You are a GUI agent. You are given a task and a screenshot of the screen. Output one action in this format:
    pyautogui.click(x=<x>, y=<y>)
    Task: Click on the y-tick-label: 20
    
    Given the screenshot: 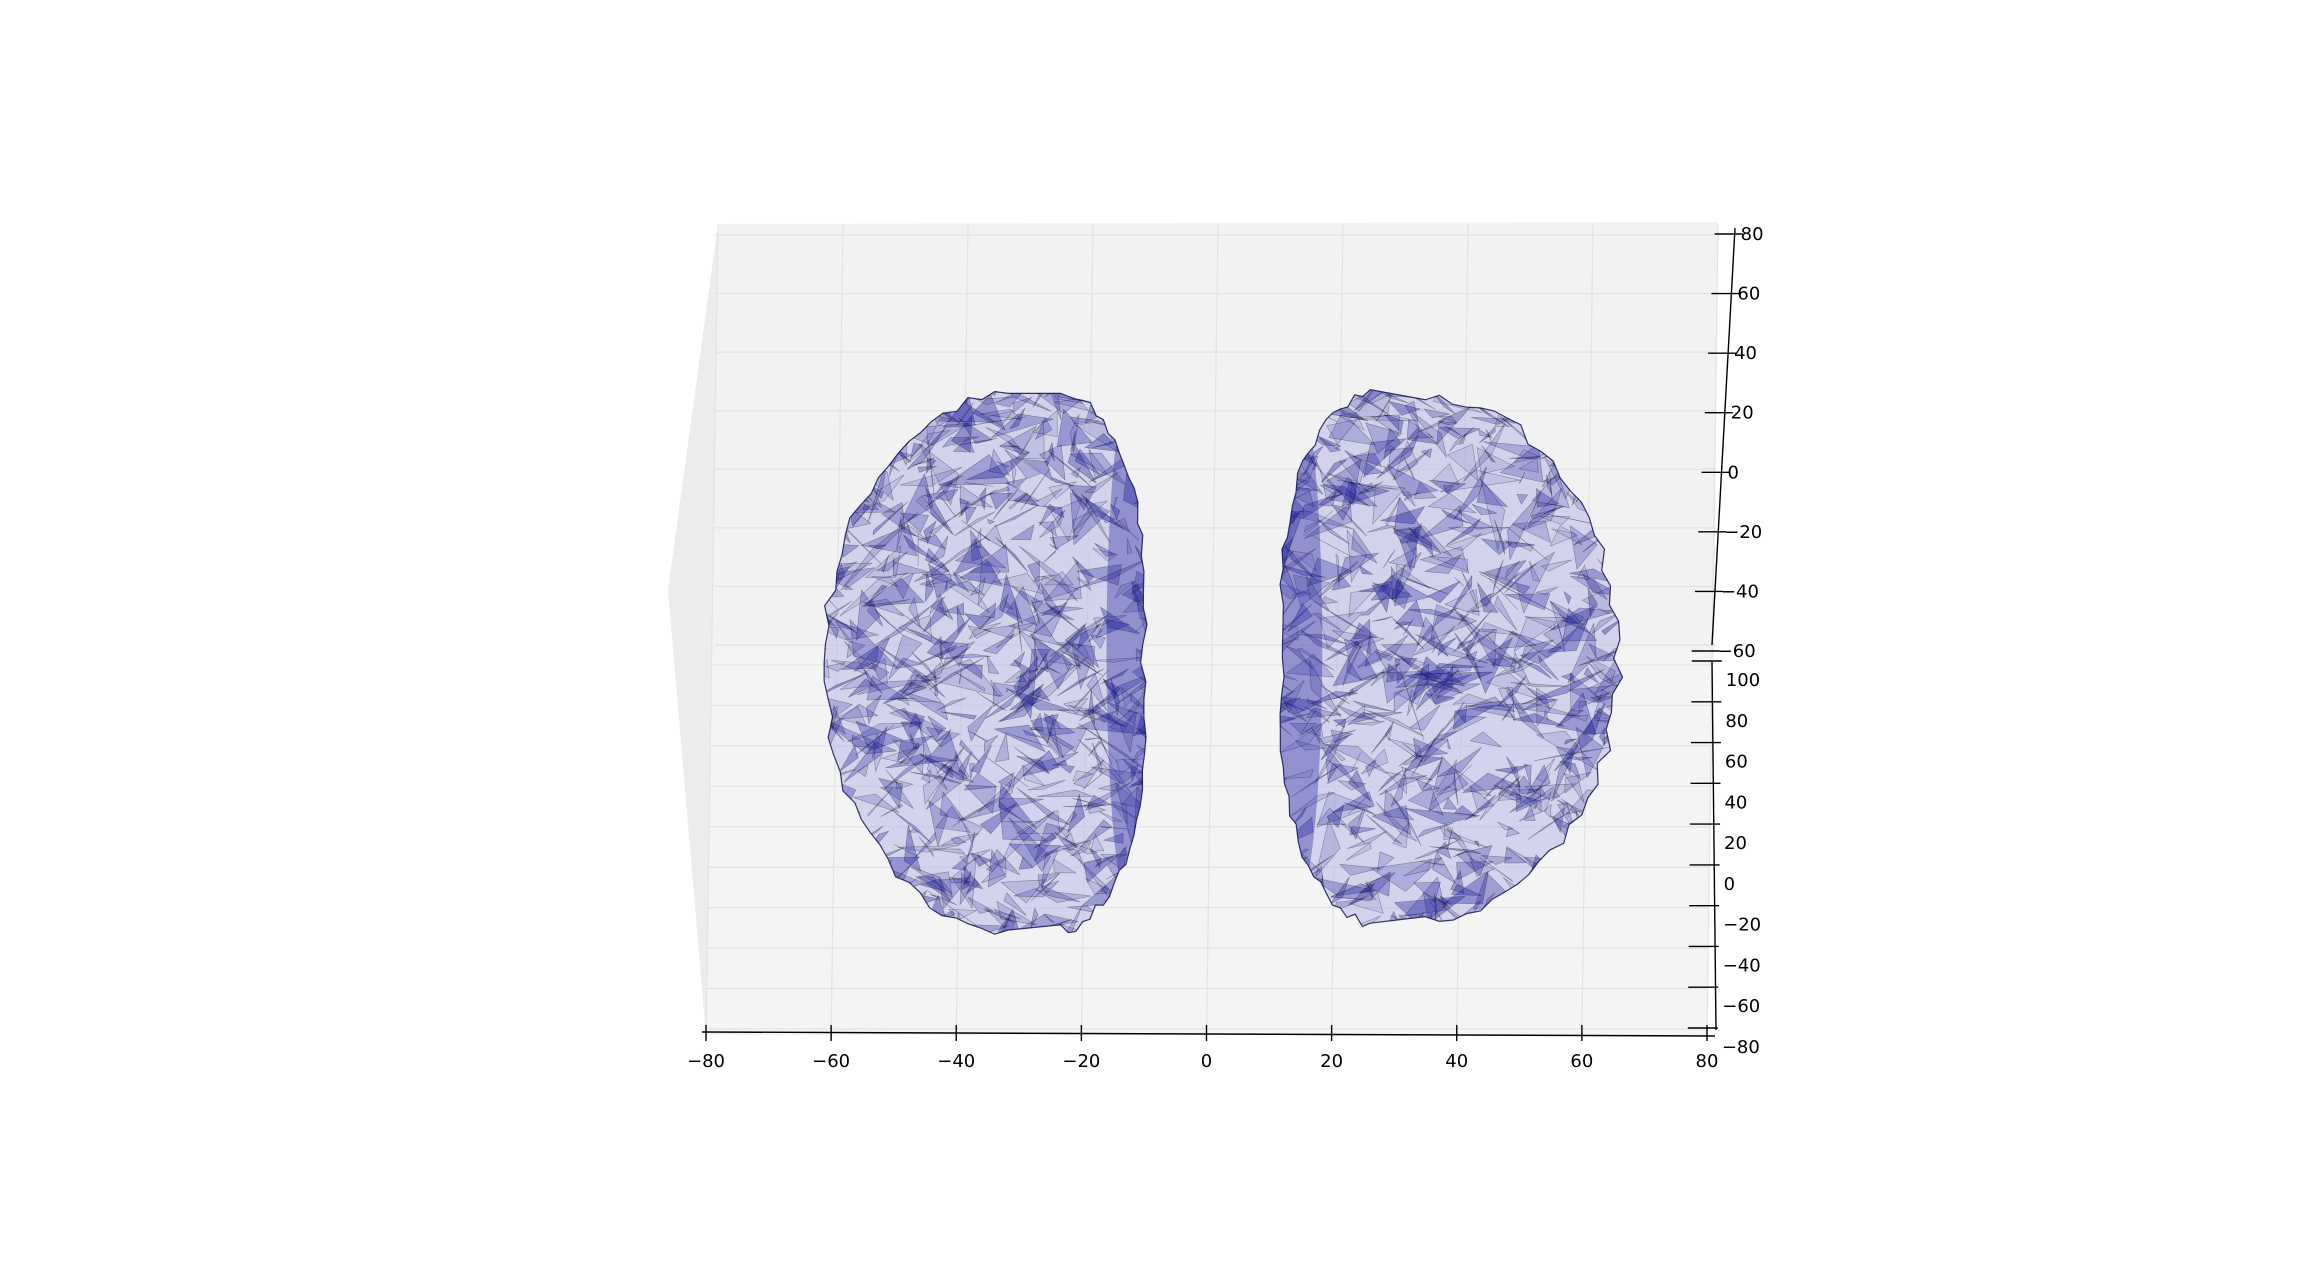 What is the action you would take?
    pyautogui.click(x=1735, y=843)
    